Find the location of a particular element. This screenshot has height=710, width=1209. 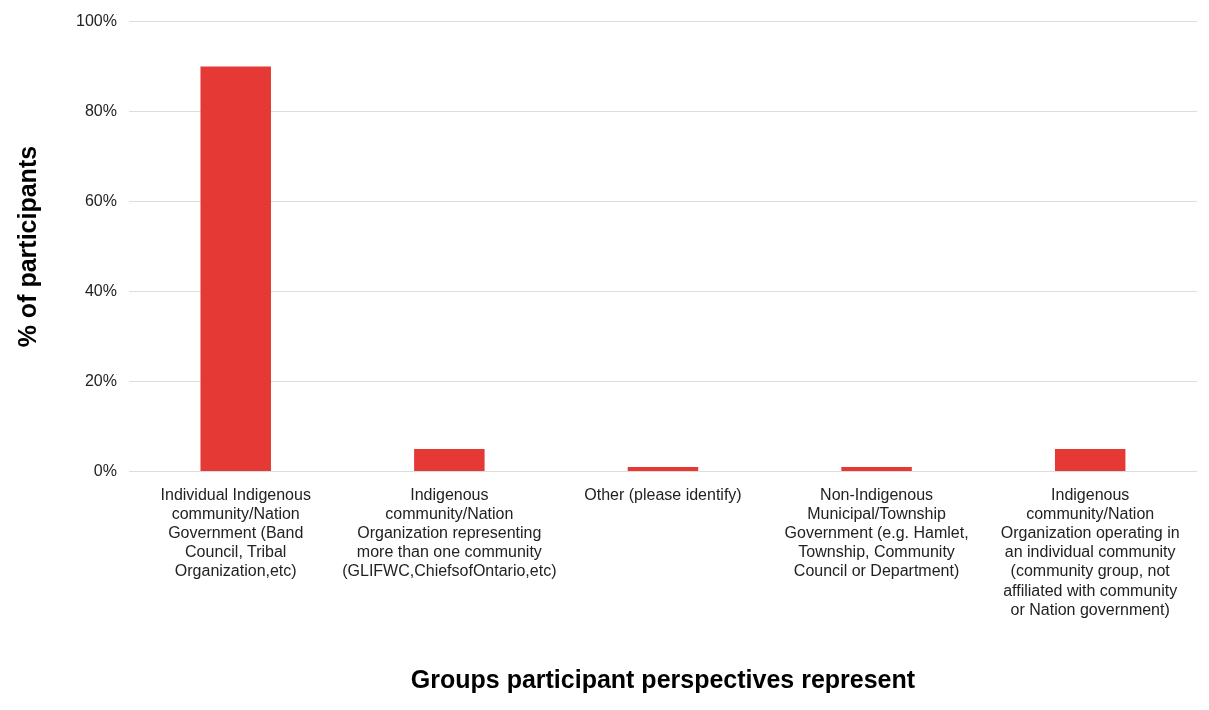

y-tick-label: 40% is located at coordinates (100, 291).